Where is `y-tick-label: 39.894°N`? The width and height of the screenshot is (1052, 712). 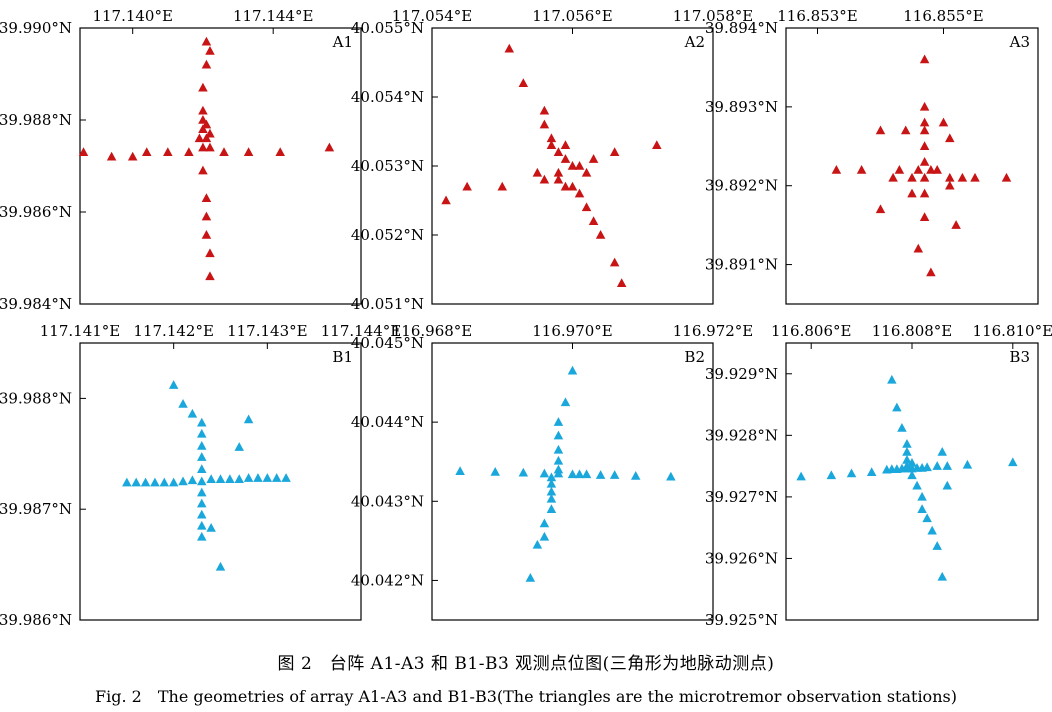
y-tick-label: 39.894°N is located at coordinates (741, 28).